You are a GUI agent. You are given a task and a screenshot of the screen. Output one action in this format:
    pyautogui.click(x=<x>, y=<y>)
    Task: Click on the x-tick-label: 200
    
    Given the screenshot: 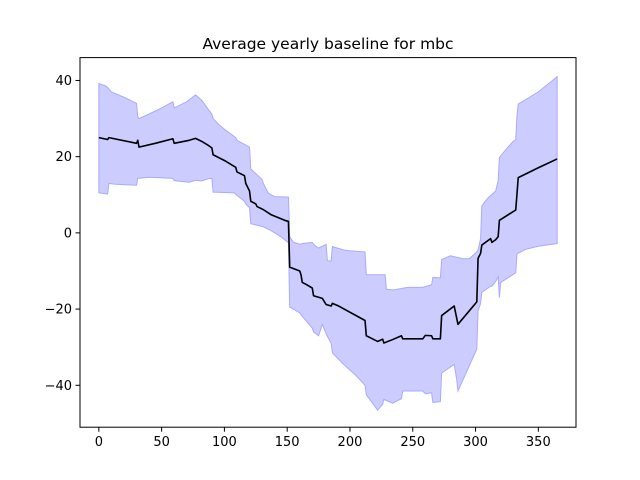 What is the action you would take?
    pyautogui.click(x=350, y=442)
    